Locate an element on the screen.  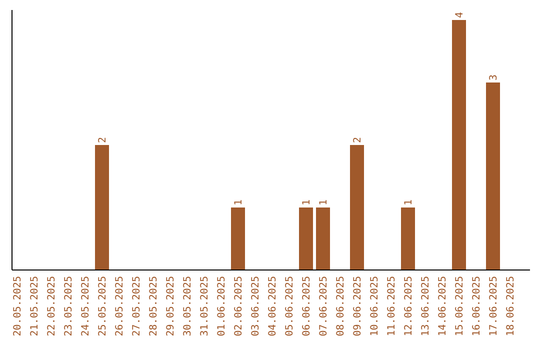
x-tick-label: 21.05.2025 is located at coordinates (35, 306).